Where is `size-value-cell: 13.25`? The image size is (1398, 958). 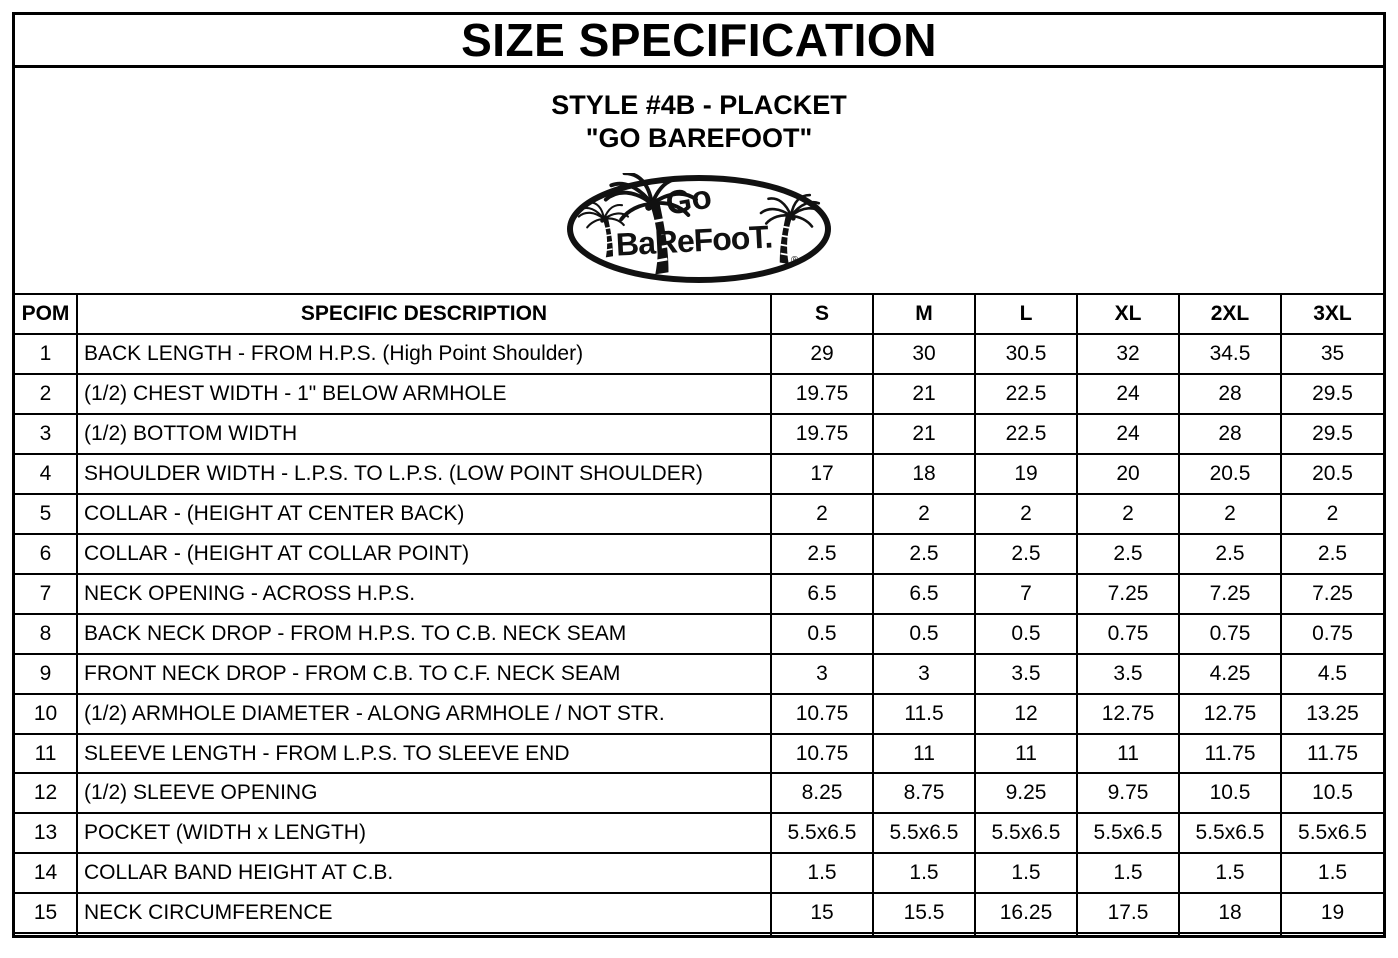 size-value-cell: 13.25 is located at coordinates (1331, 713).